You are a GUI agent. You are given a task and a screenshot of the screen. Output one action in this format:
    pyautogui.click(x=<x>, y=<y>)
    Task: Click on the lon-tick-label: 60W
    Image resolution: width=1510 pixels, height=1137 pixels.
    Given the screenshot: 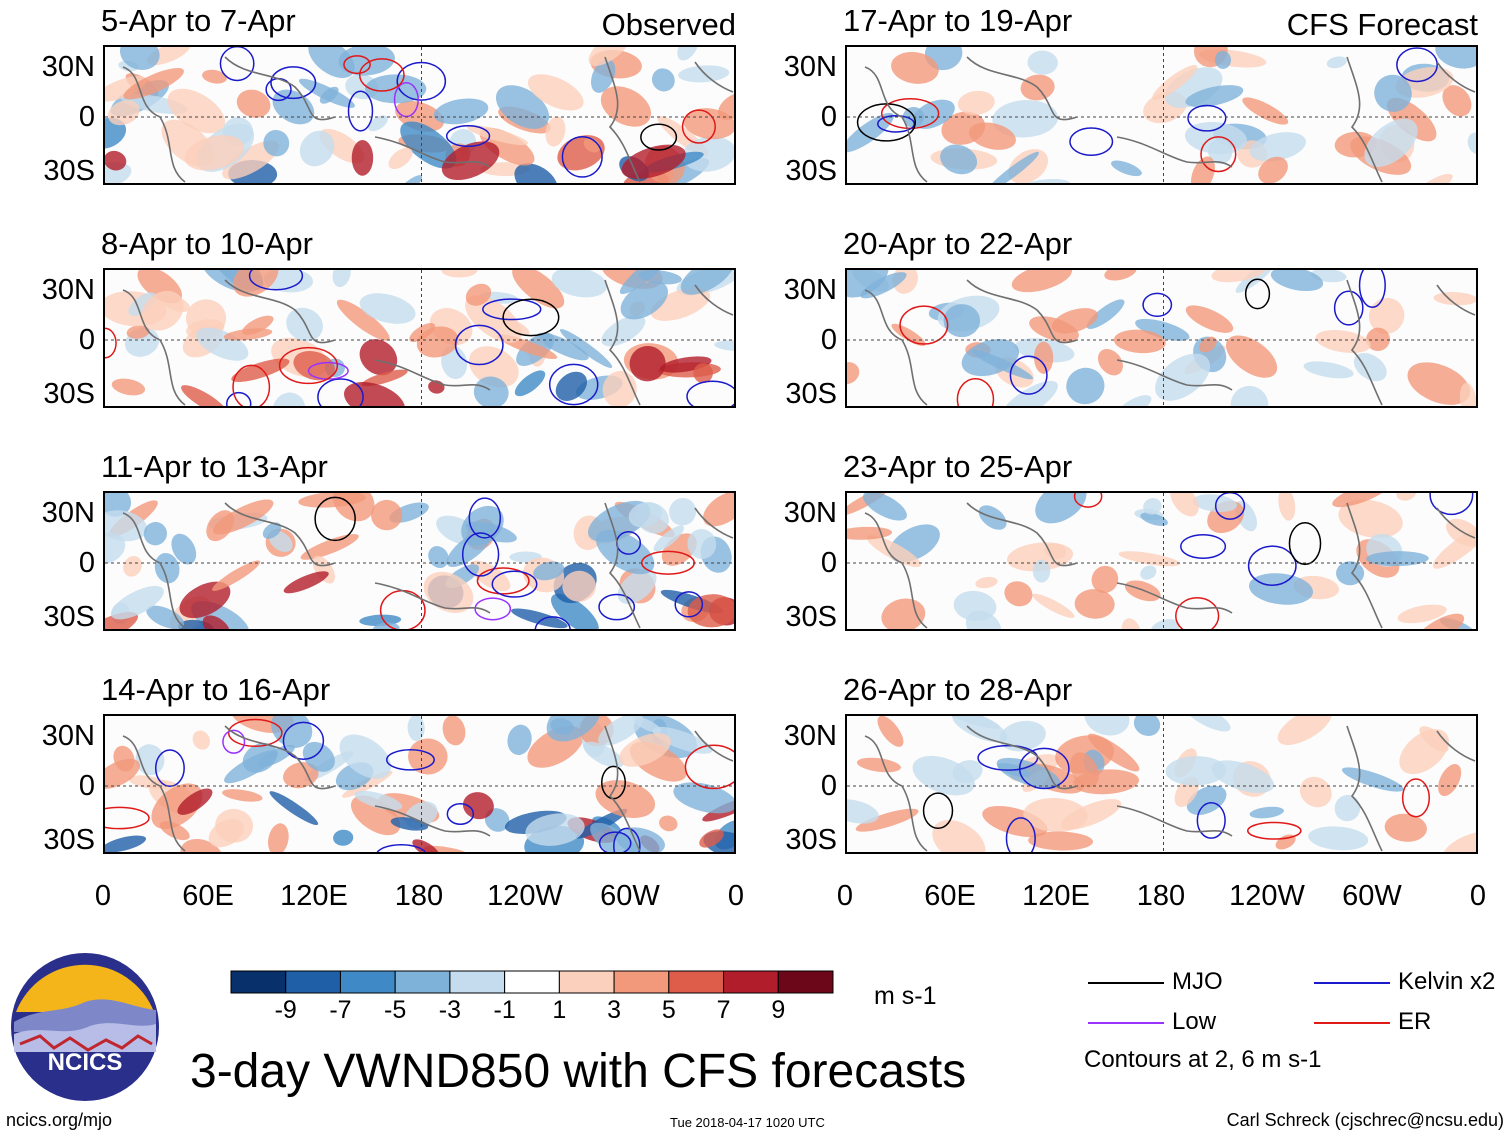 What is the action you would take?
    pyautogui.click(x=630, y=896)
    